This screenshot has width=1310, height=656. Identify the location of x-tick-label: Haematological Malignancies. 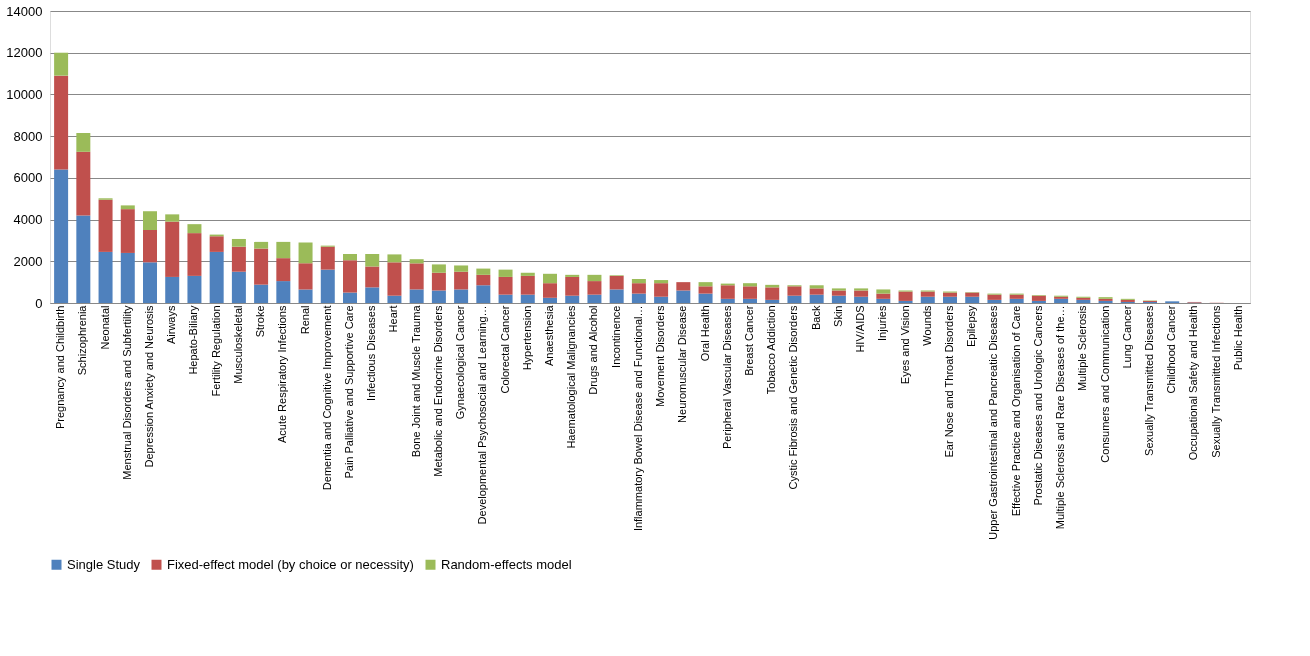
(571, 377).